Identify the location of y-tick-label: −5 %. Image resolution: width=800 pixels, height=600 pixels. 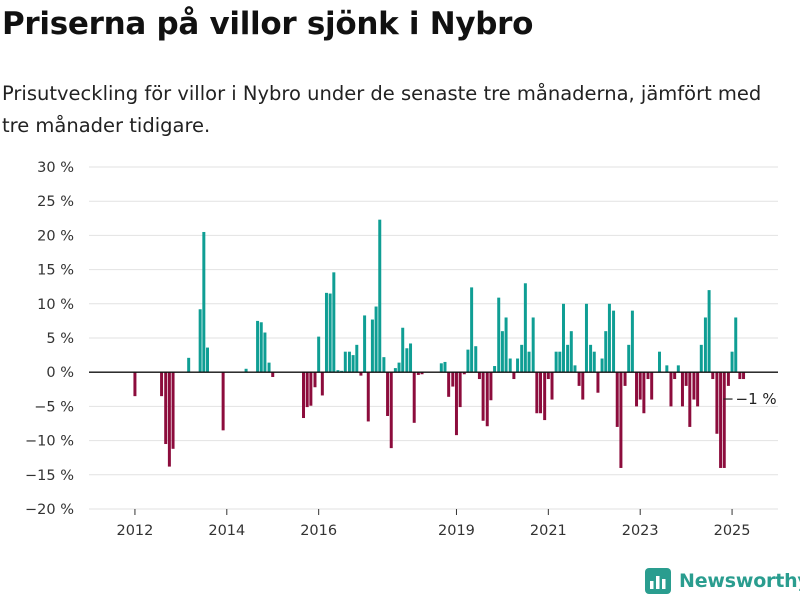
(54, 407).